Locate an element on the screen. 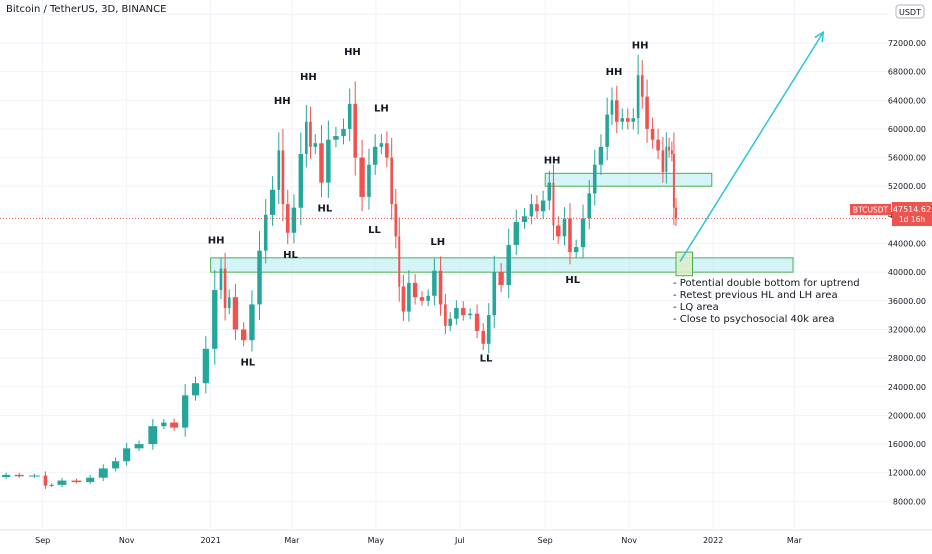  arrow-layer is located at coordinates (752, 146).